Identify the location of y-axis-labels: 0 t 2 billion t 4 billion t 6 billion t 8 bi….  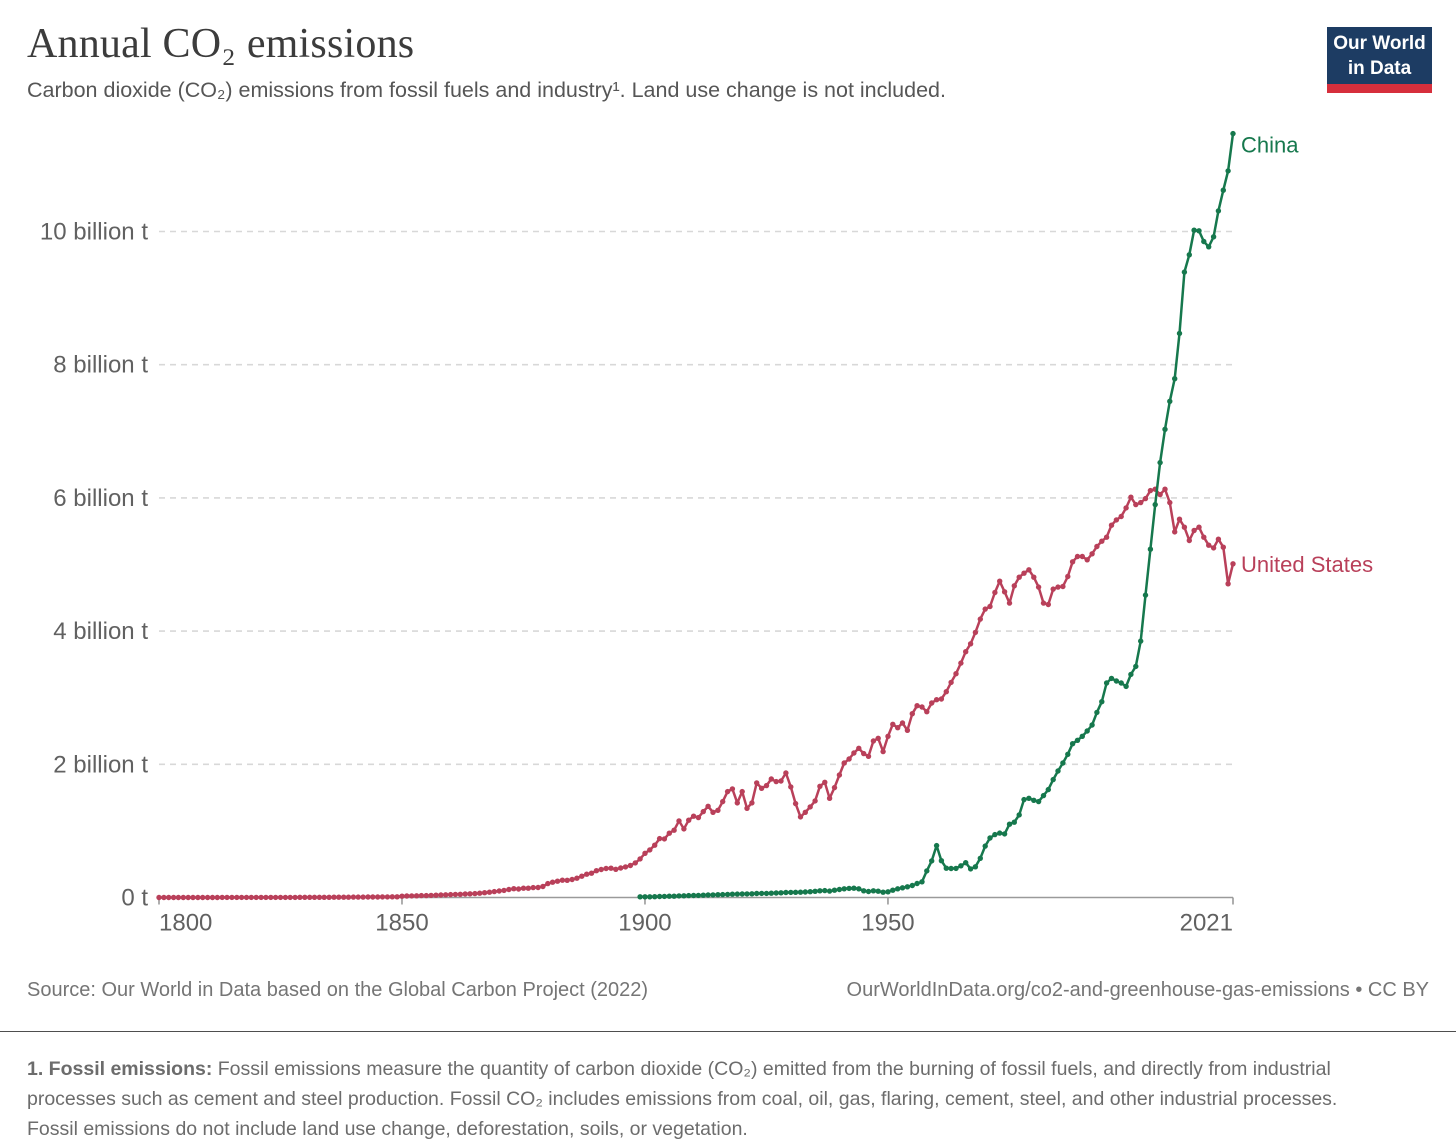
(94, 565).